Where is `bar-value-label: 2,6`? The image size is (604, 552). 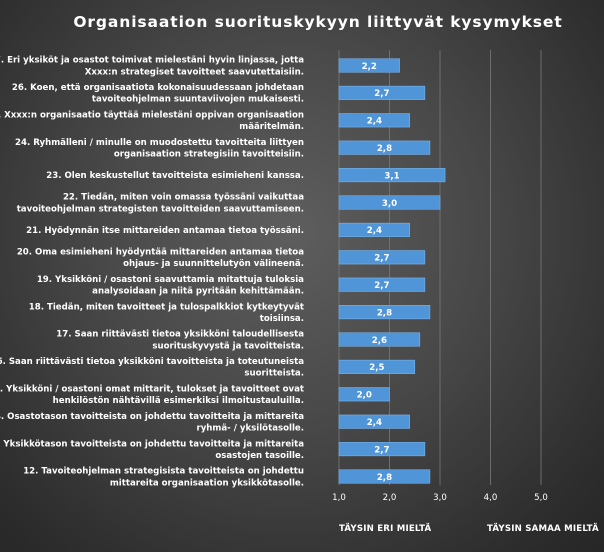
bar-value-label: 2,6 is located at coordinates (379, 341).